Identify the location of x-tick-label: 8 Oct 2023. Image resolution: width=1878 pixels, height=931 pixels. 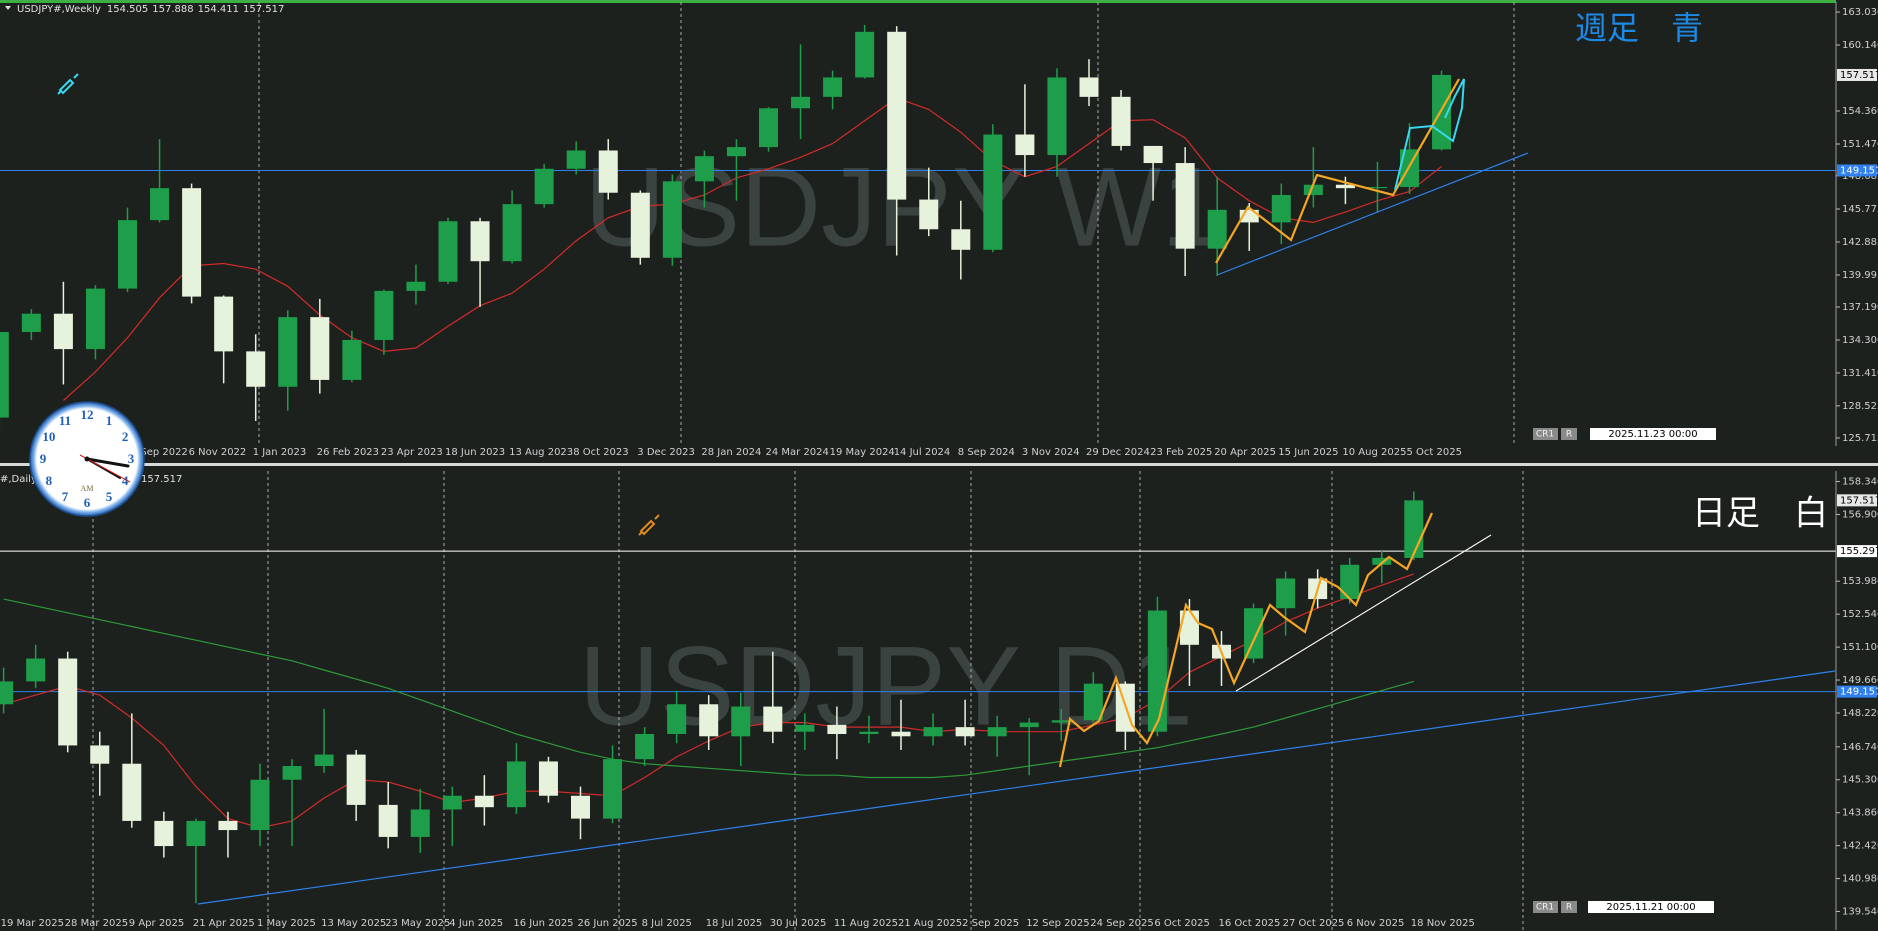
(600, 452).